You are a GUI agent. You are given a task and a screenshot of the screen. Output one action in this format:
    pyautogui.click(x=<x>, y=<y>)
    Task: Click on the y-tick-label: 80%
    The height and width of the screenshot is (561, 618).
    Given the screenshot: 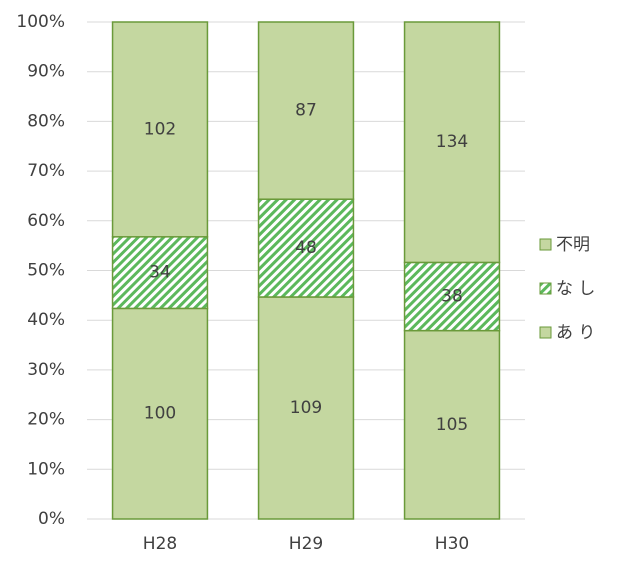 What is the action you would take?
    pyautogui.click(x=46, y=121)
    